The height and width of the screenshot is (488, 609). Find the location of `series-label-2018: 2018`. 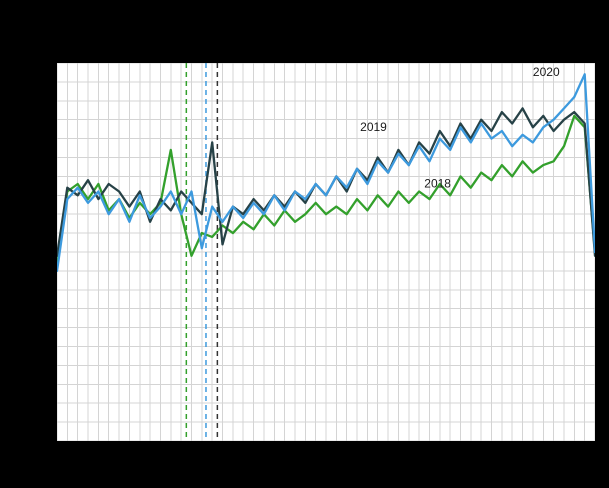

series-label-2018: 2018 is located at coordinates (437, 184).